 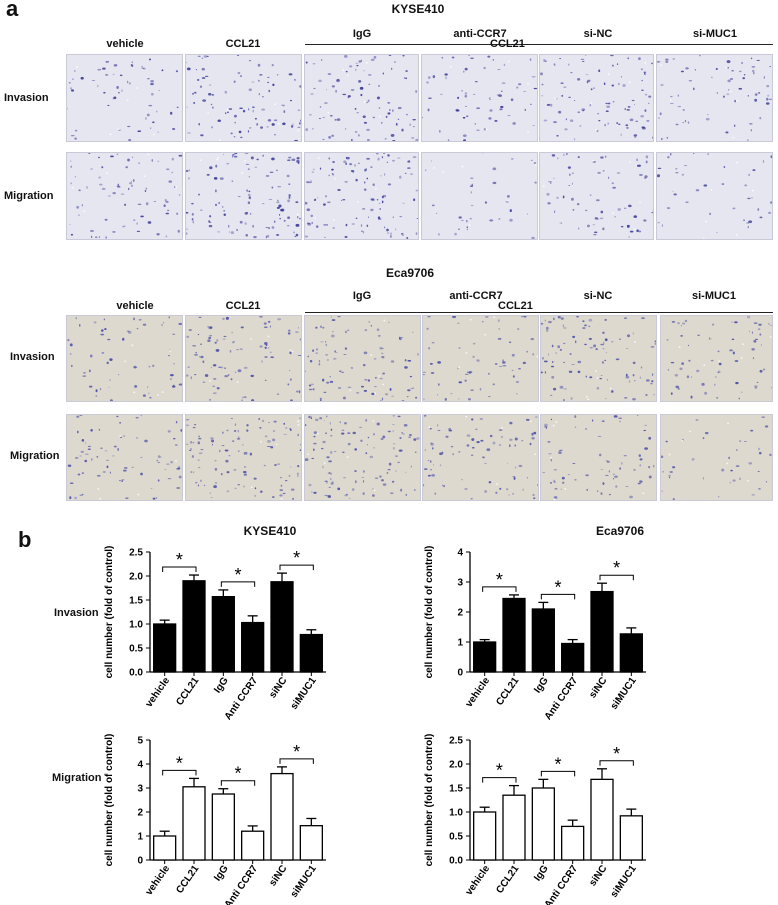 I want to click on column-label: CCL21, so click(x=243, y=44).